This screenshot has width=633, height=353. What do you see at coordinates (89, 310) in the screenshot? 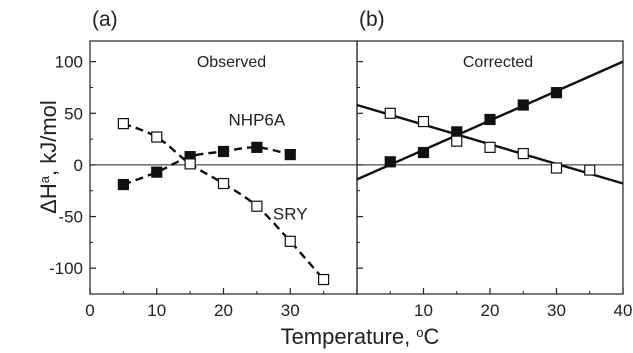
I see `x-tick-label: 0` at bounding box center [89, 310].